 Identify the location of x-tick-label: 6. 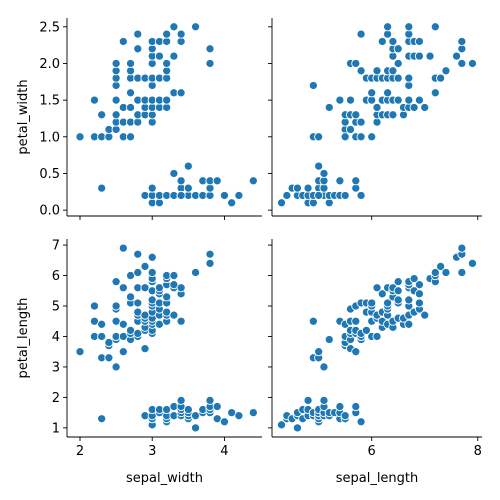
(372, 451).